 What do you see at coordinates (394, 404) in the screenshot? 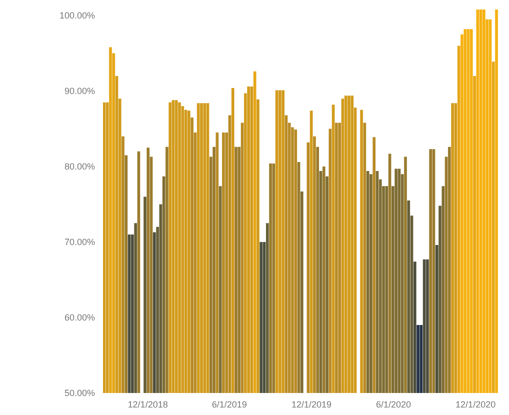
I see `x-tick-label: 6/1/2020` at bounding box center [394, 404].